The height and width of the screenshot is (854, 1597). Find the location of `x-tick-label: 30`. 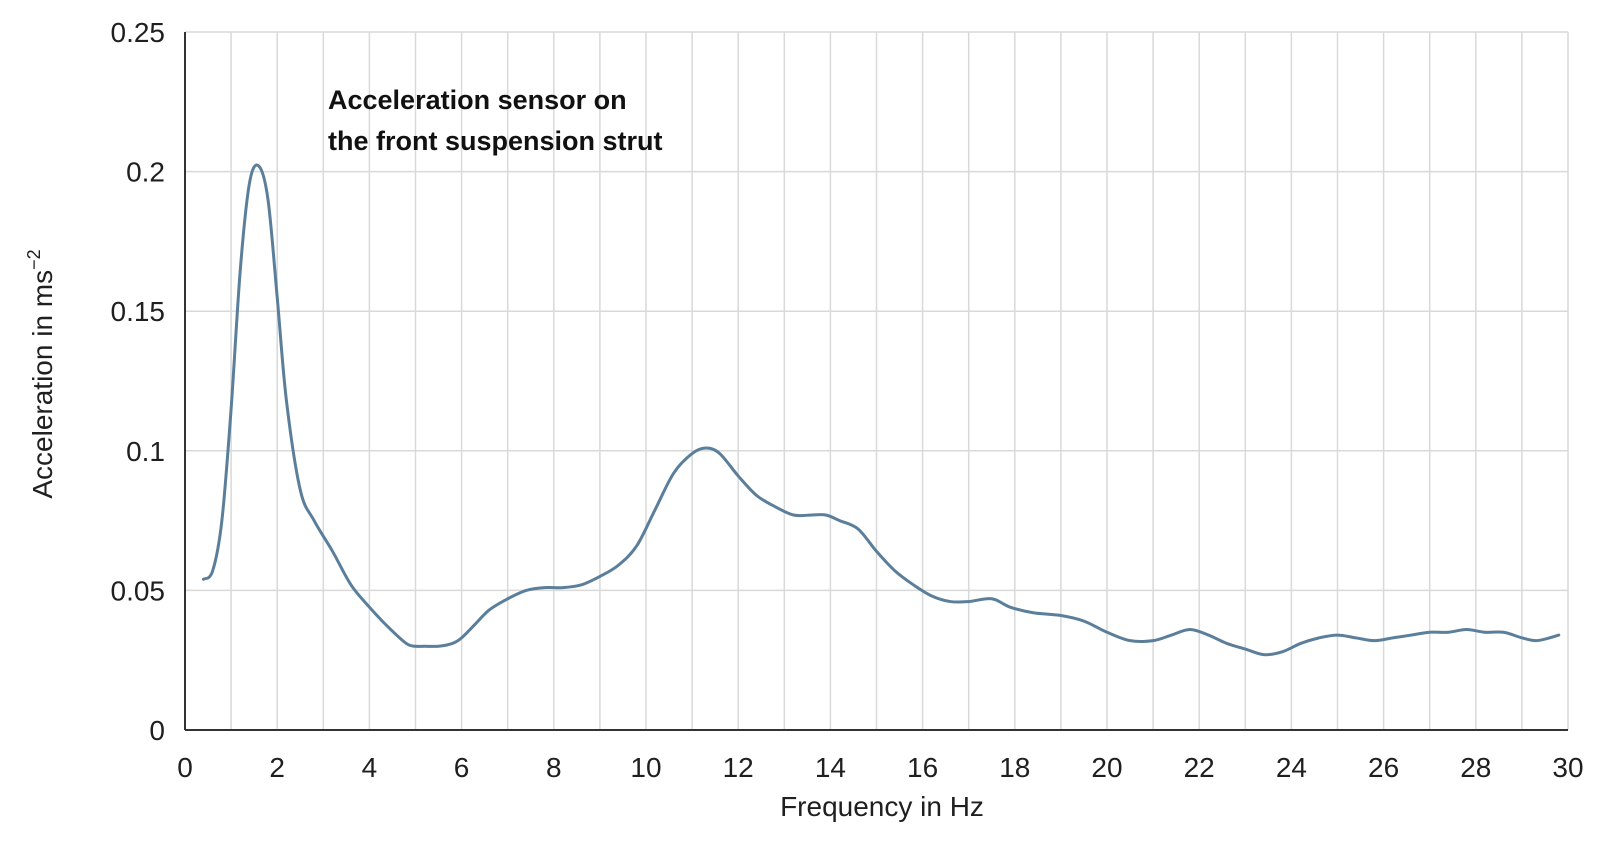

x-tick-label: 30 is located at coordinates (1567, 767).